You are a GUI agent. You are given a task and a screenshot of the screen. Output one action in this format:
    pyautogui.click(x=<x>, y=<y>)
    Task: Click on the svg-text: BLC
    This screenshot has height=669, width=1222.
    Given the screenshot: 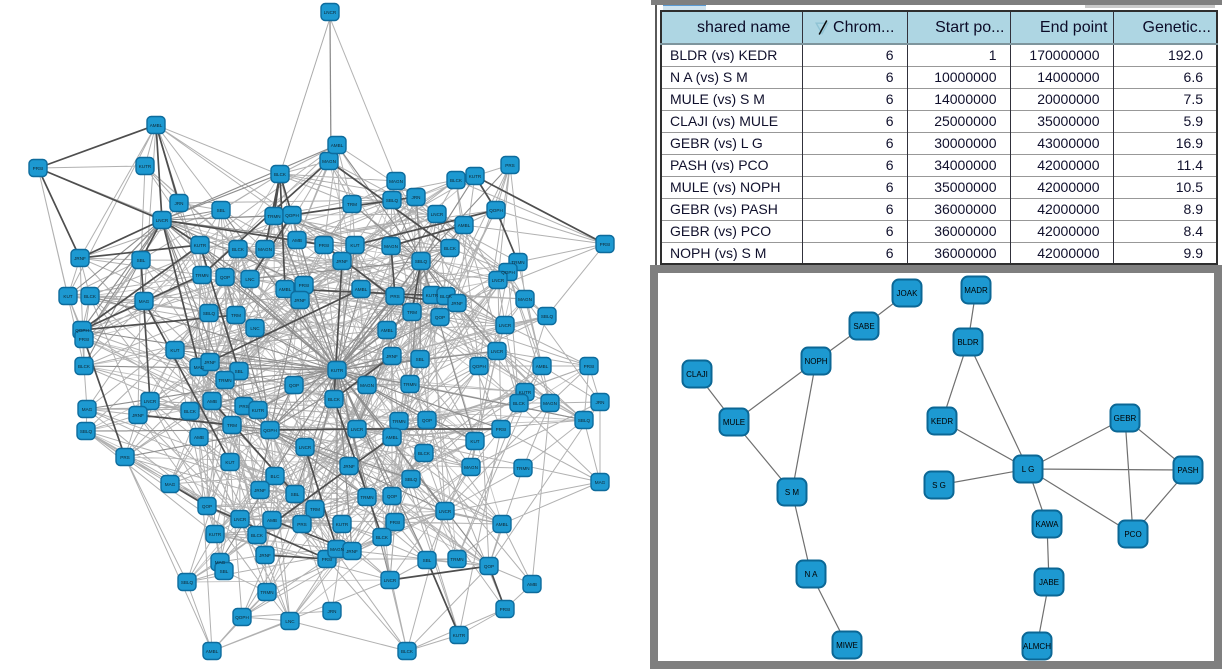 What is the action you would take?
    pyautogui.click(x=276, y=476)
    